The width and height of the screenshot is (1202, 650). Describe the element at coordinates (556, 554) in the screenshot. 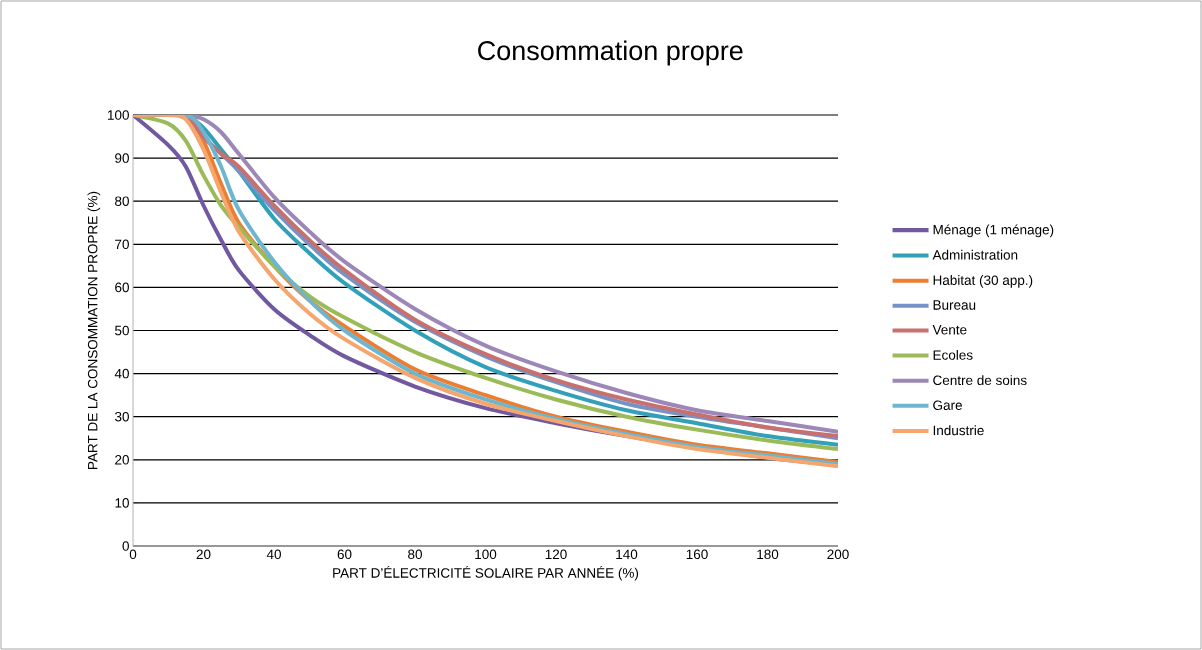

I see `x-tick-label: 120` at that location.